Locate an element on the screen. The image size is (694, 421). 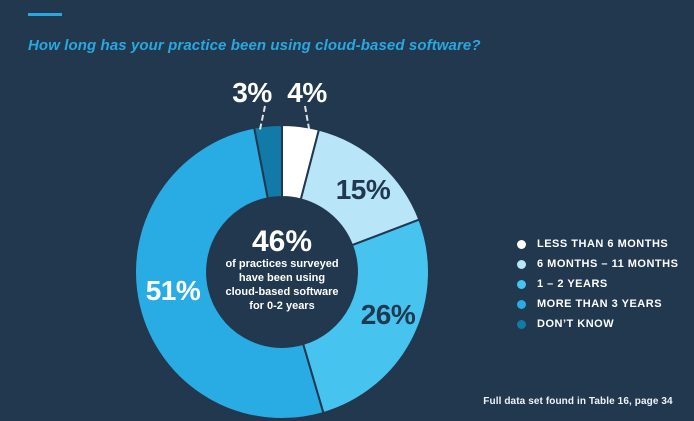
legend-item-label: 1 – 2 YEARS is located at coordinates (572, 284).